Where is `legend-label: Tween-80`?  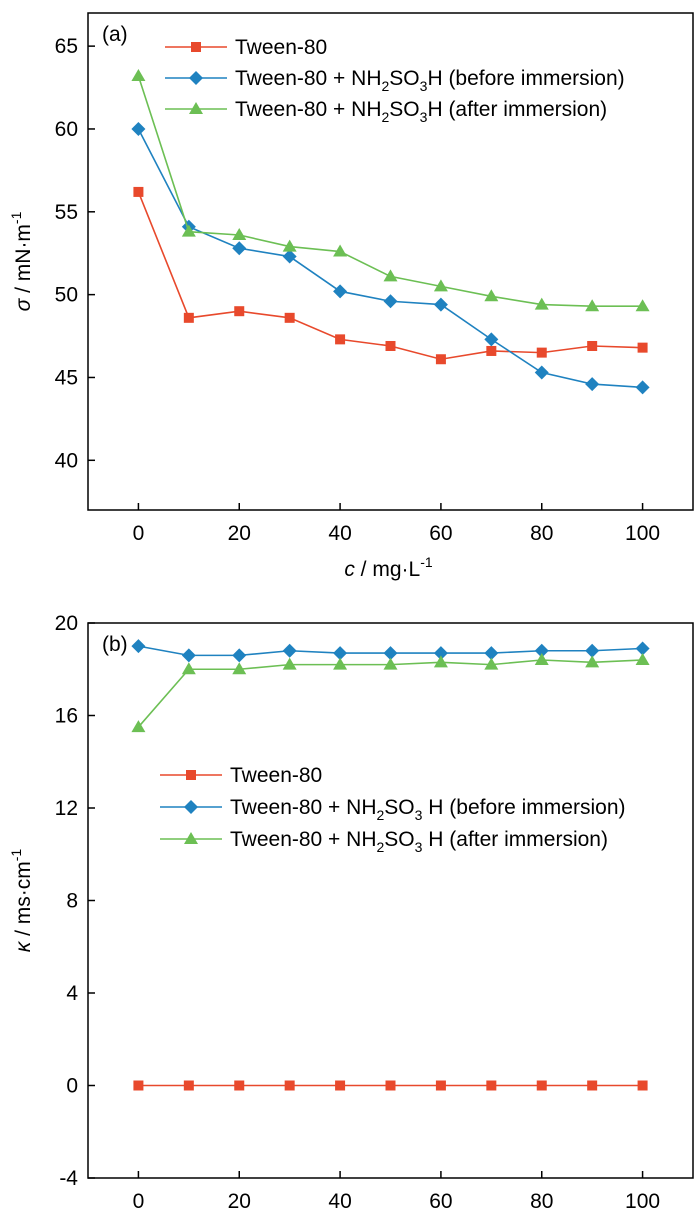
legend-label: Tween-80 is located at coordinates (281, 47).